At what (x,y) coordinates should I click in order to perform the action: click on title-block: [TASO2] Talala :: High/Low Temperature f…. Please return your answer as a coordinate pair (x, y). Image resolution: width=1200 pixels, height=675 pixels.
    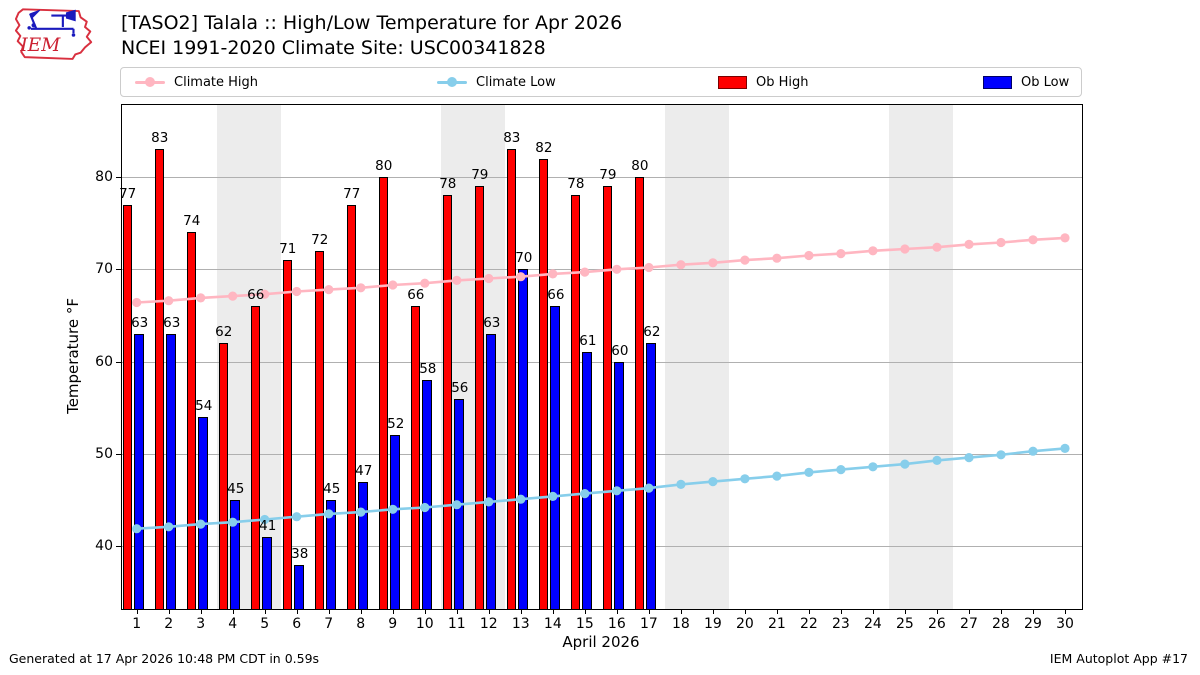
    Looking at the image, I should click on (371, 36).